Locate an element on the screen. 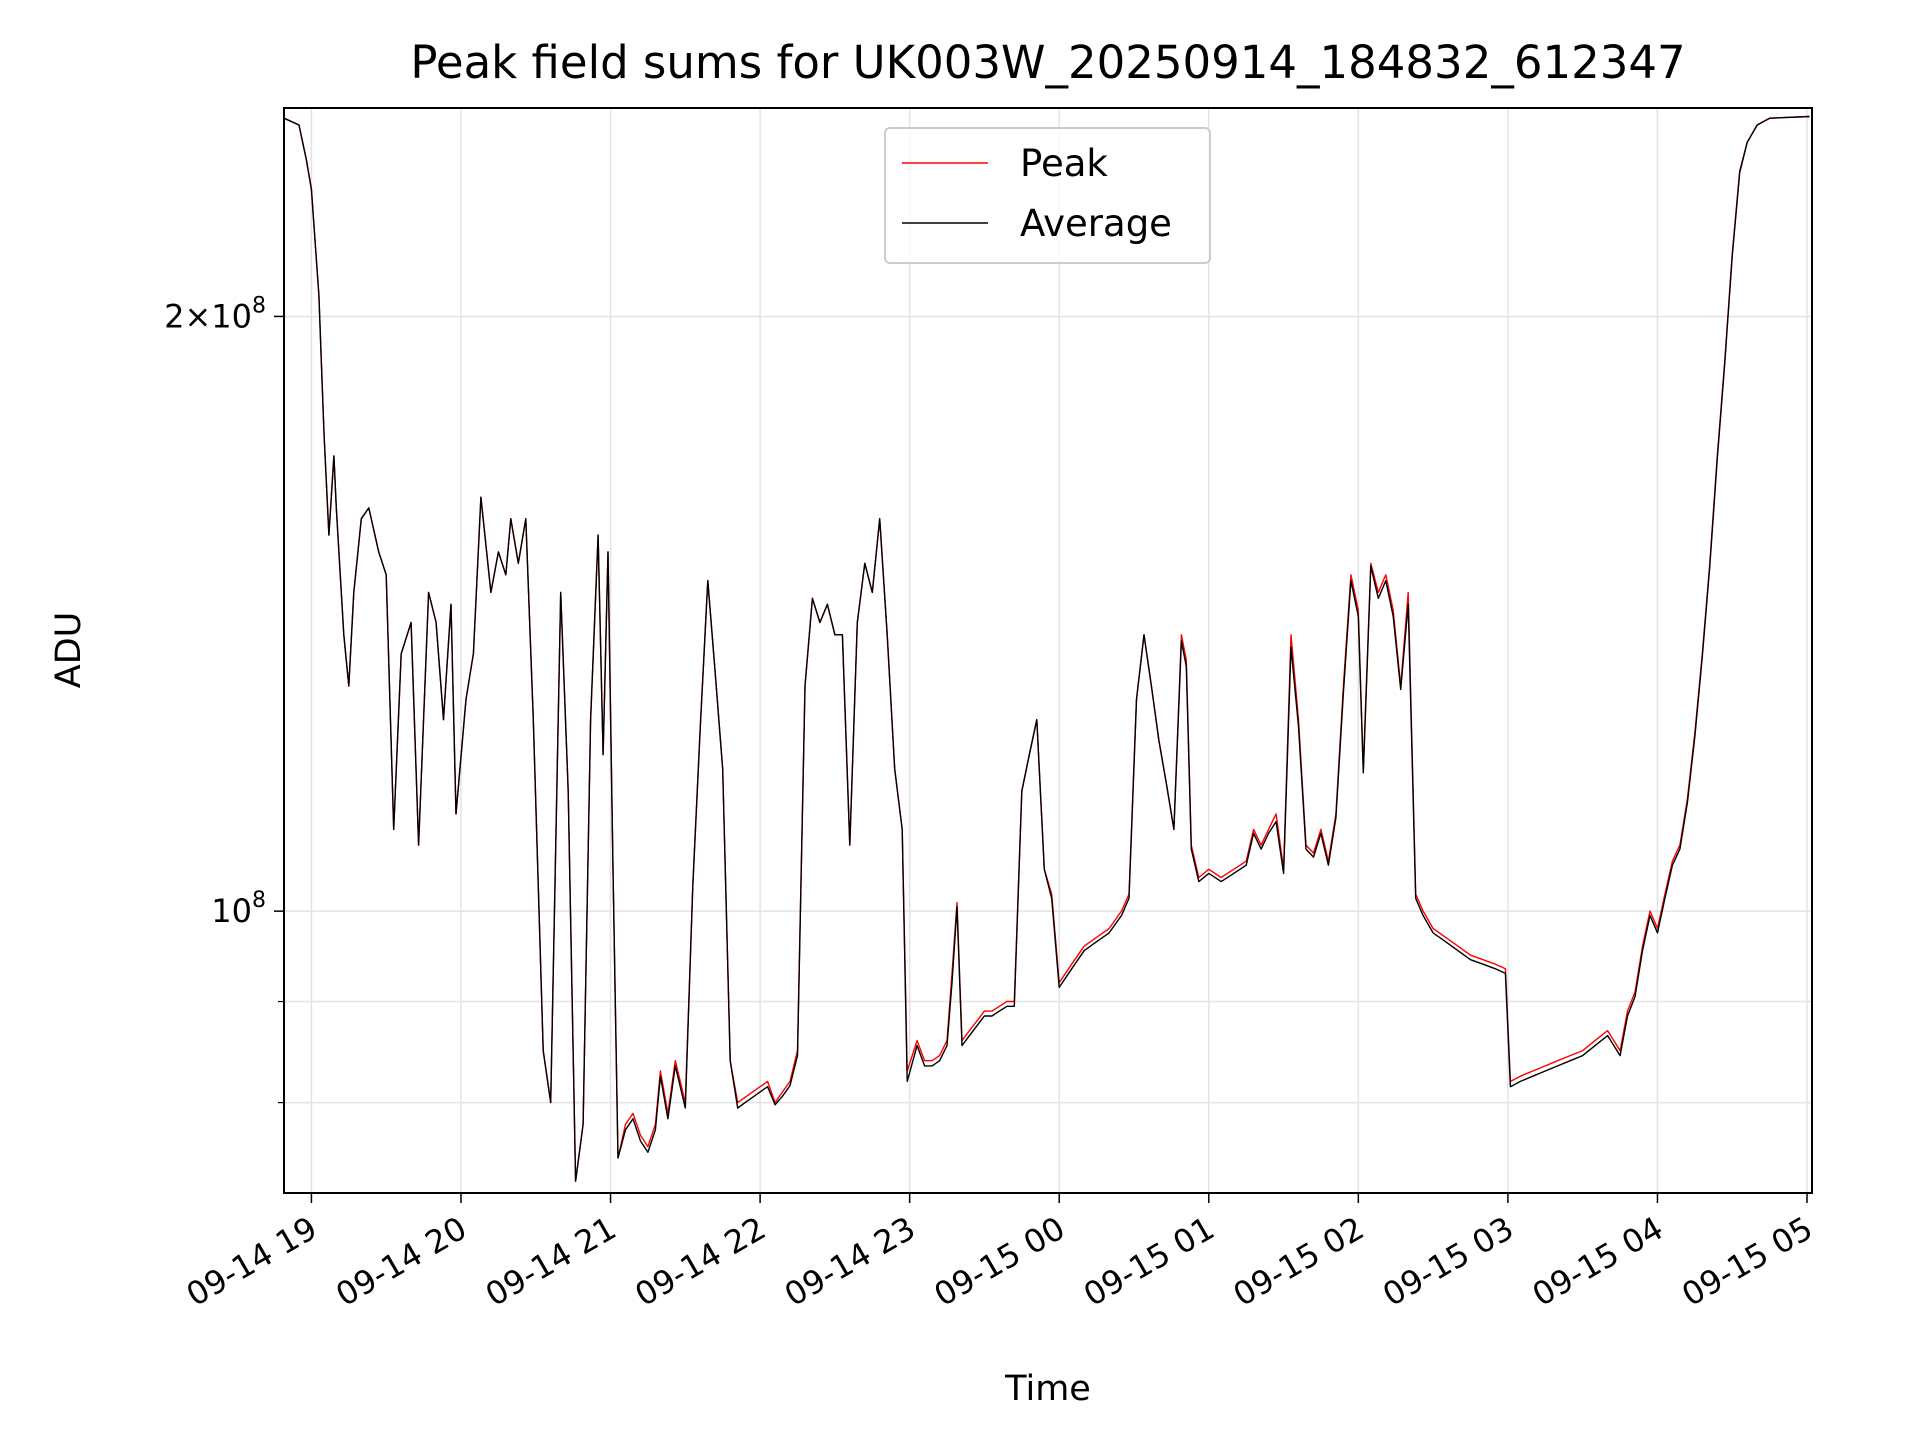  legend-box is located at coordinates (1047, 195).